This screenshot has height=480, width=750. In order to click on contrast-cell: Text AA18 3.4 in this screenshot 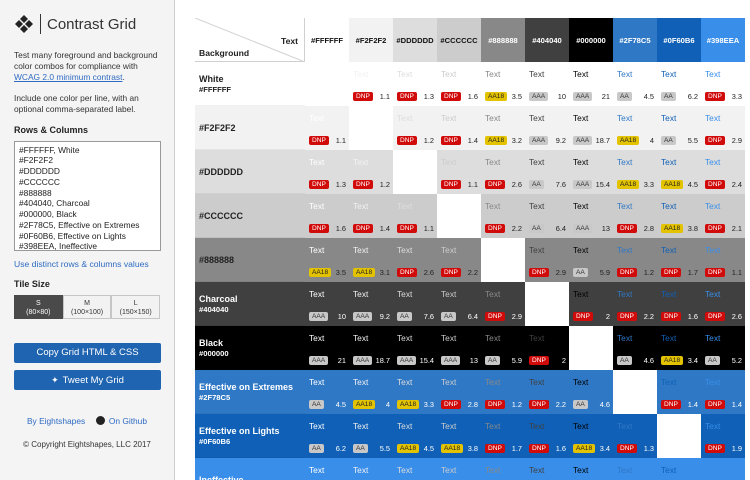, I will do `click(591, 436)`.